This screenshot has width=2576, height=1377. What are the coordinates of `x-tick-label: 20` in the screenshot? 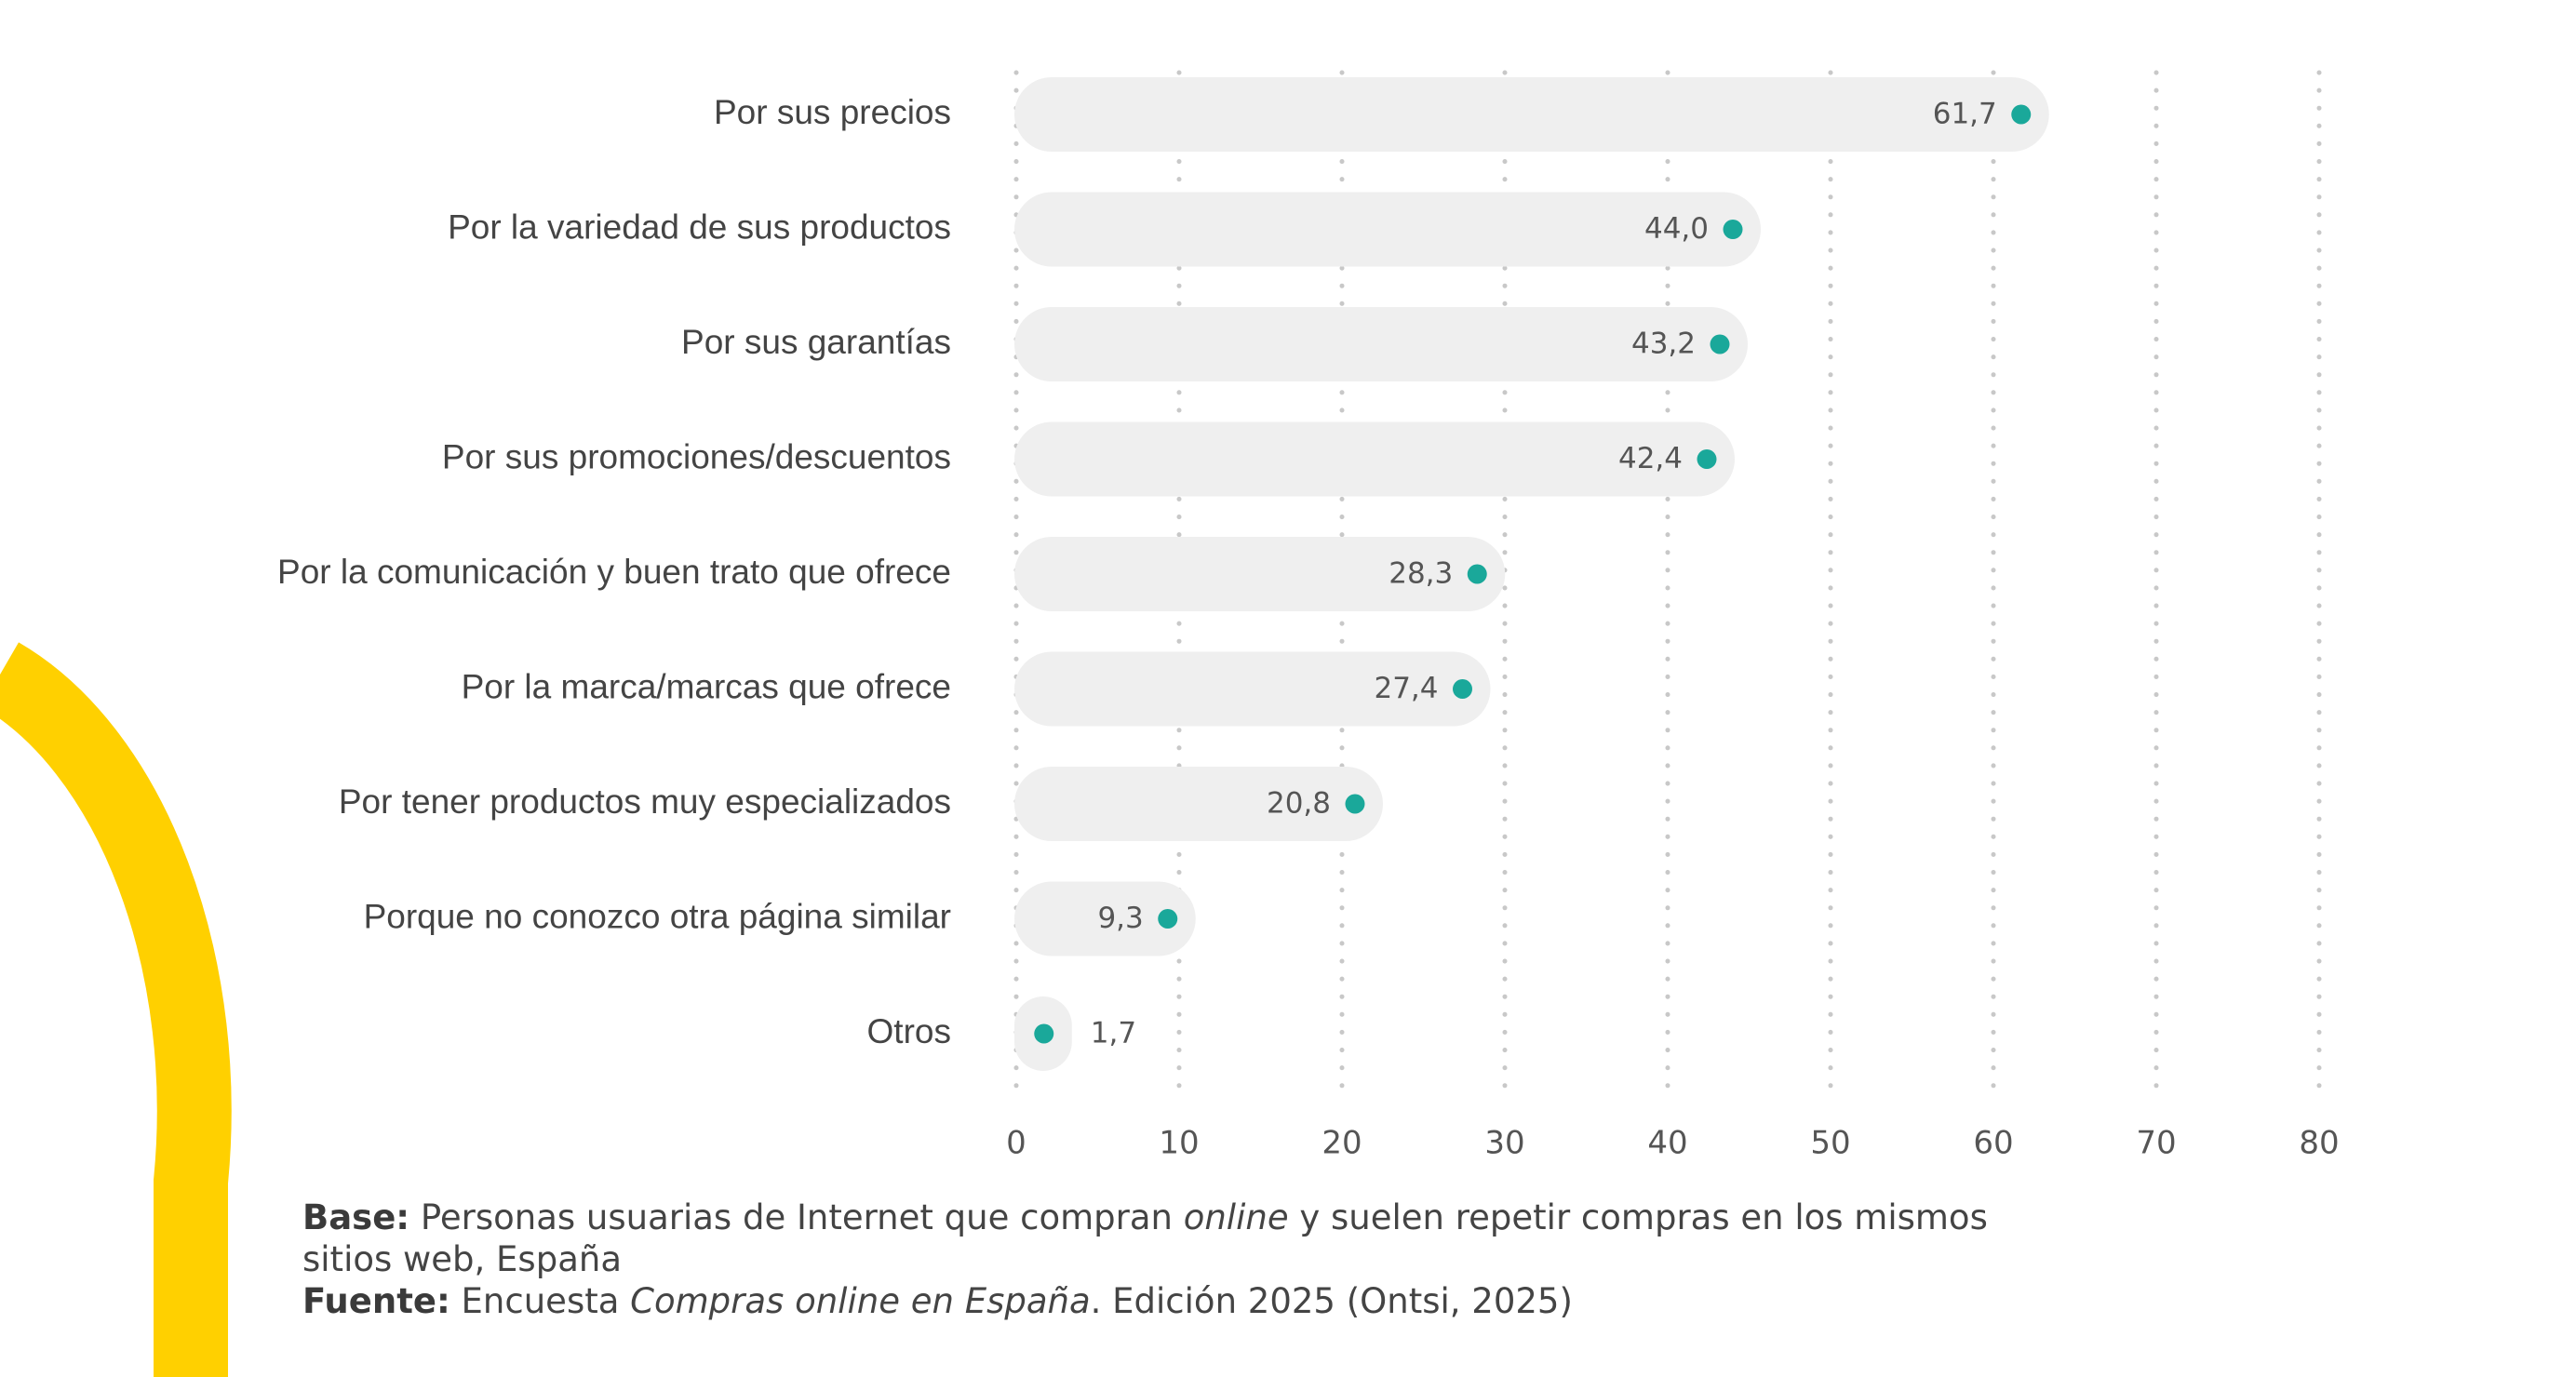 It's located at (1342, 1143).